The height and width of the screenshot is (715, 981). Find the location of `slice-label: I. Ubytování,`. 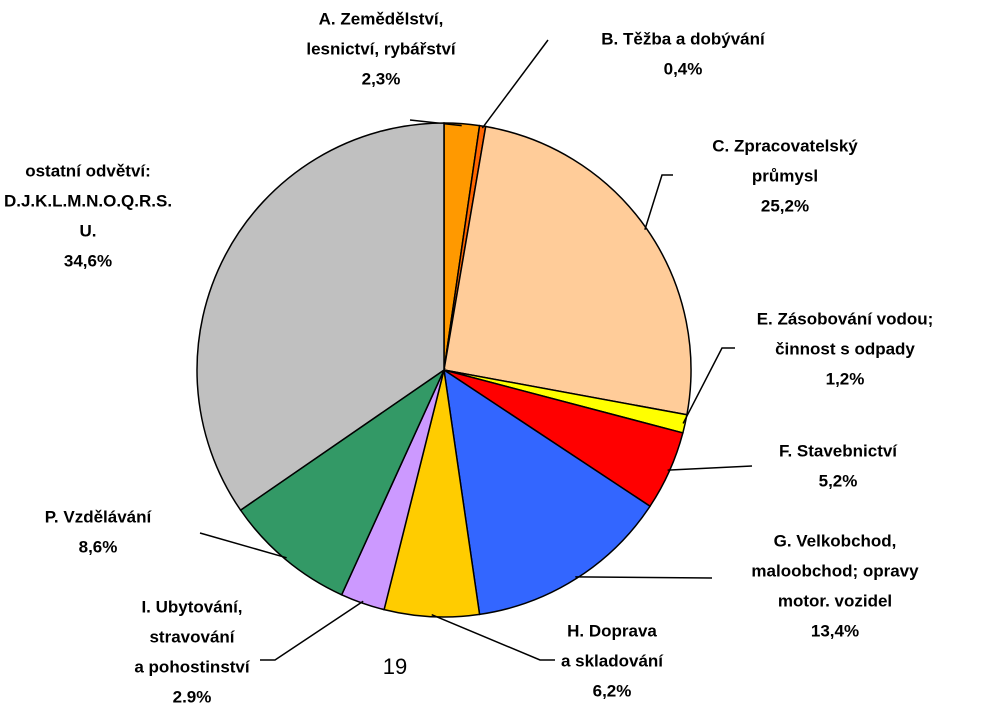

slice-label: I. Ubytování, is located at coordinates (191, 606).